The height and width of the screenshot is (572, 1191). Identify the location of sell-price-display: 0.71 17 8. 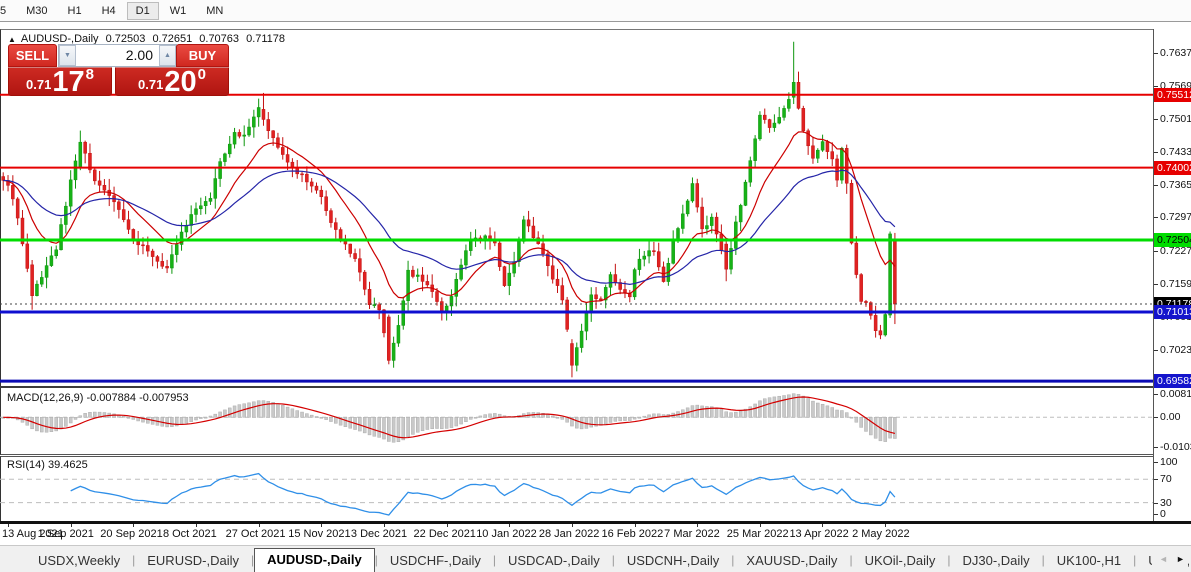
(60, 81).